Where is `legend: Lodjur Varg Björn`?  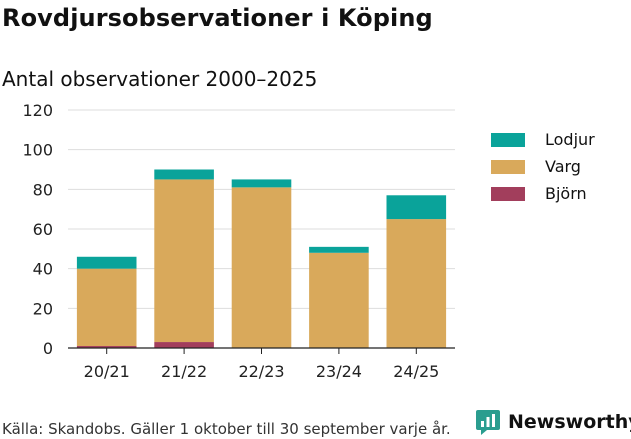 legend: Lodjur Varg Björn is located at coordinates (543, 166).